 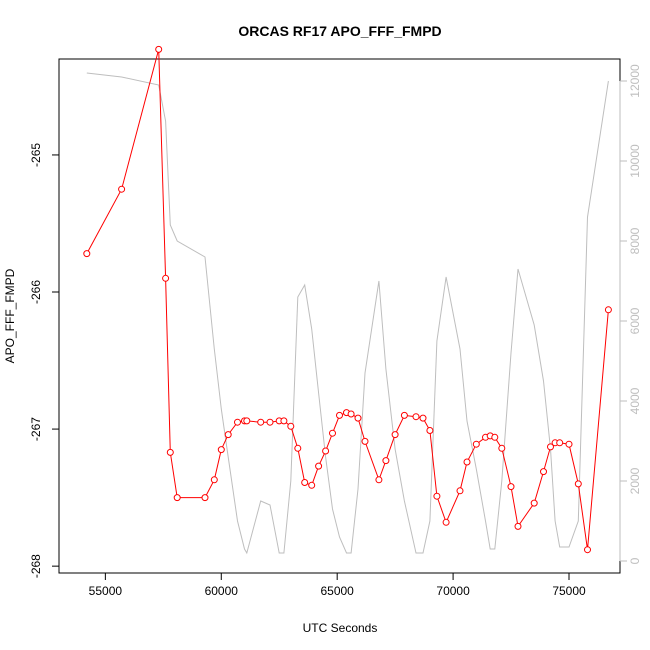 I want to click on y-tick-label: -267, so click(x=36, y=429).